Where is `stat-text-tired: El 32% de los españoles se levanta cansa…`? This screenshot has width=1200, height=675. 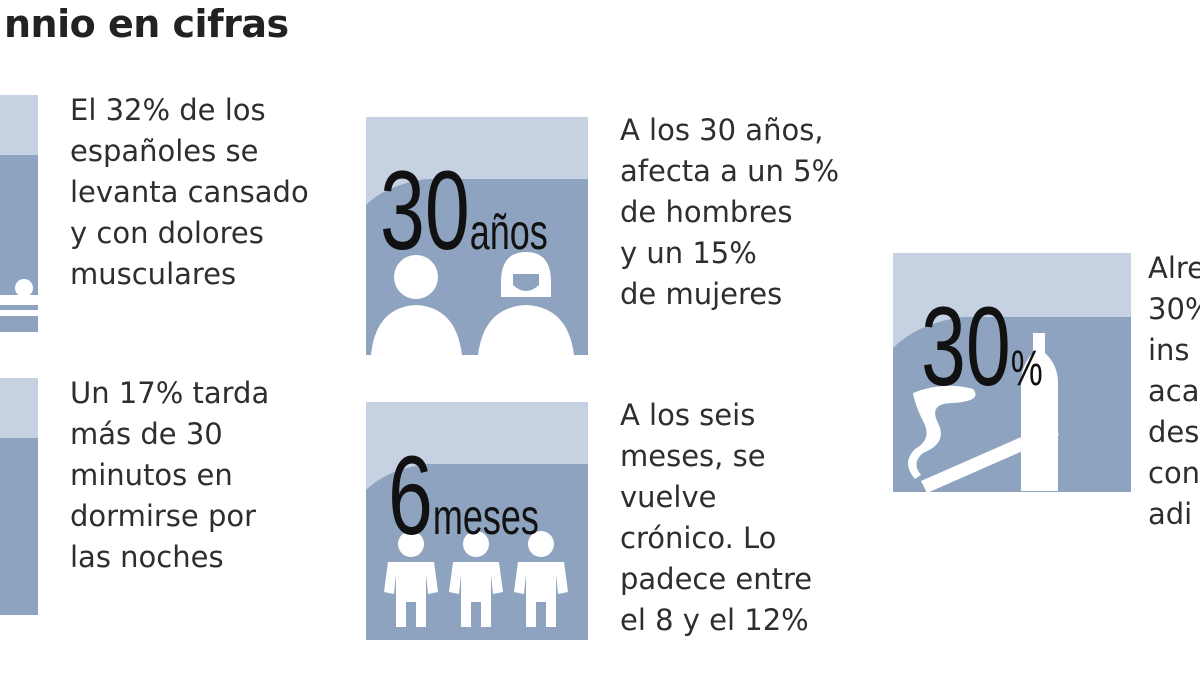 stat-text-tired: El 32% de los españoles se levanta cansa… is located at coordinates (189, 192).